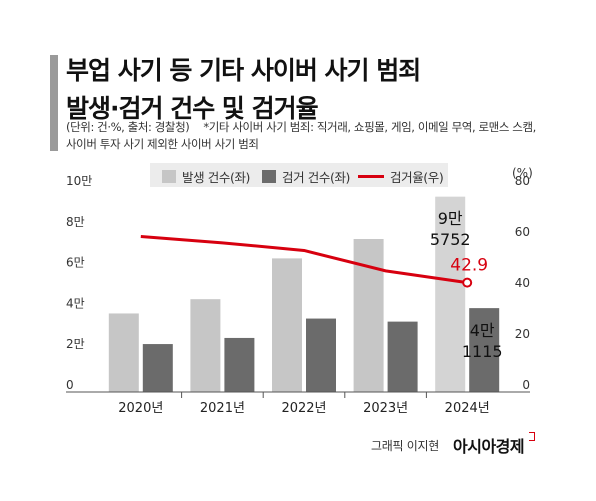  Describe the element at coordinates (169, 176) in the screenshot. I see `legend-swatch-occurrences` at that location.